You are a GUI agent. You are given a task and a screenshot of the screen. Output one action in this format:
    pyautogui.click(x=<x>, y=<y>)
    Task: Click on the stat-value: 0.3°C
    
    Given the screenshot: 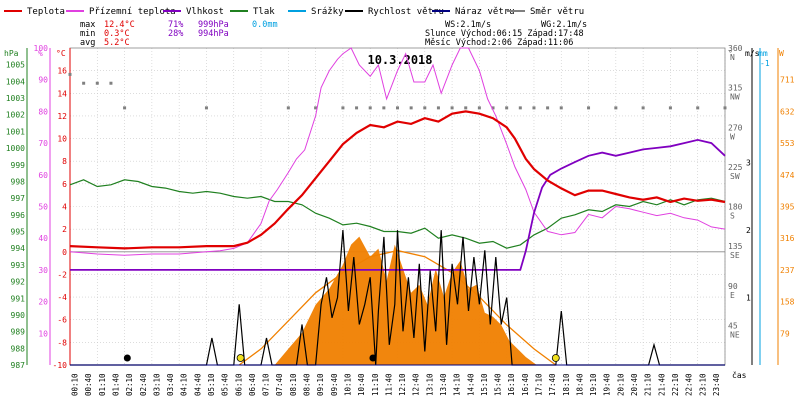 What is the action you would take?
    pyautogui.click(x=117, y=34)
    